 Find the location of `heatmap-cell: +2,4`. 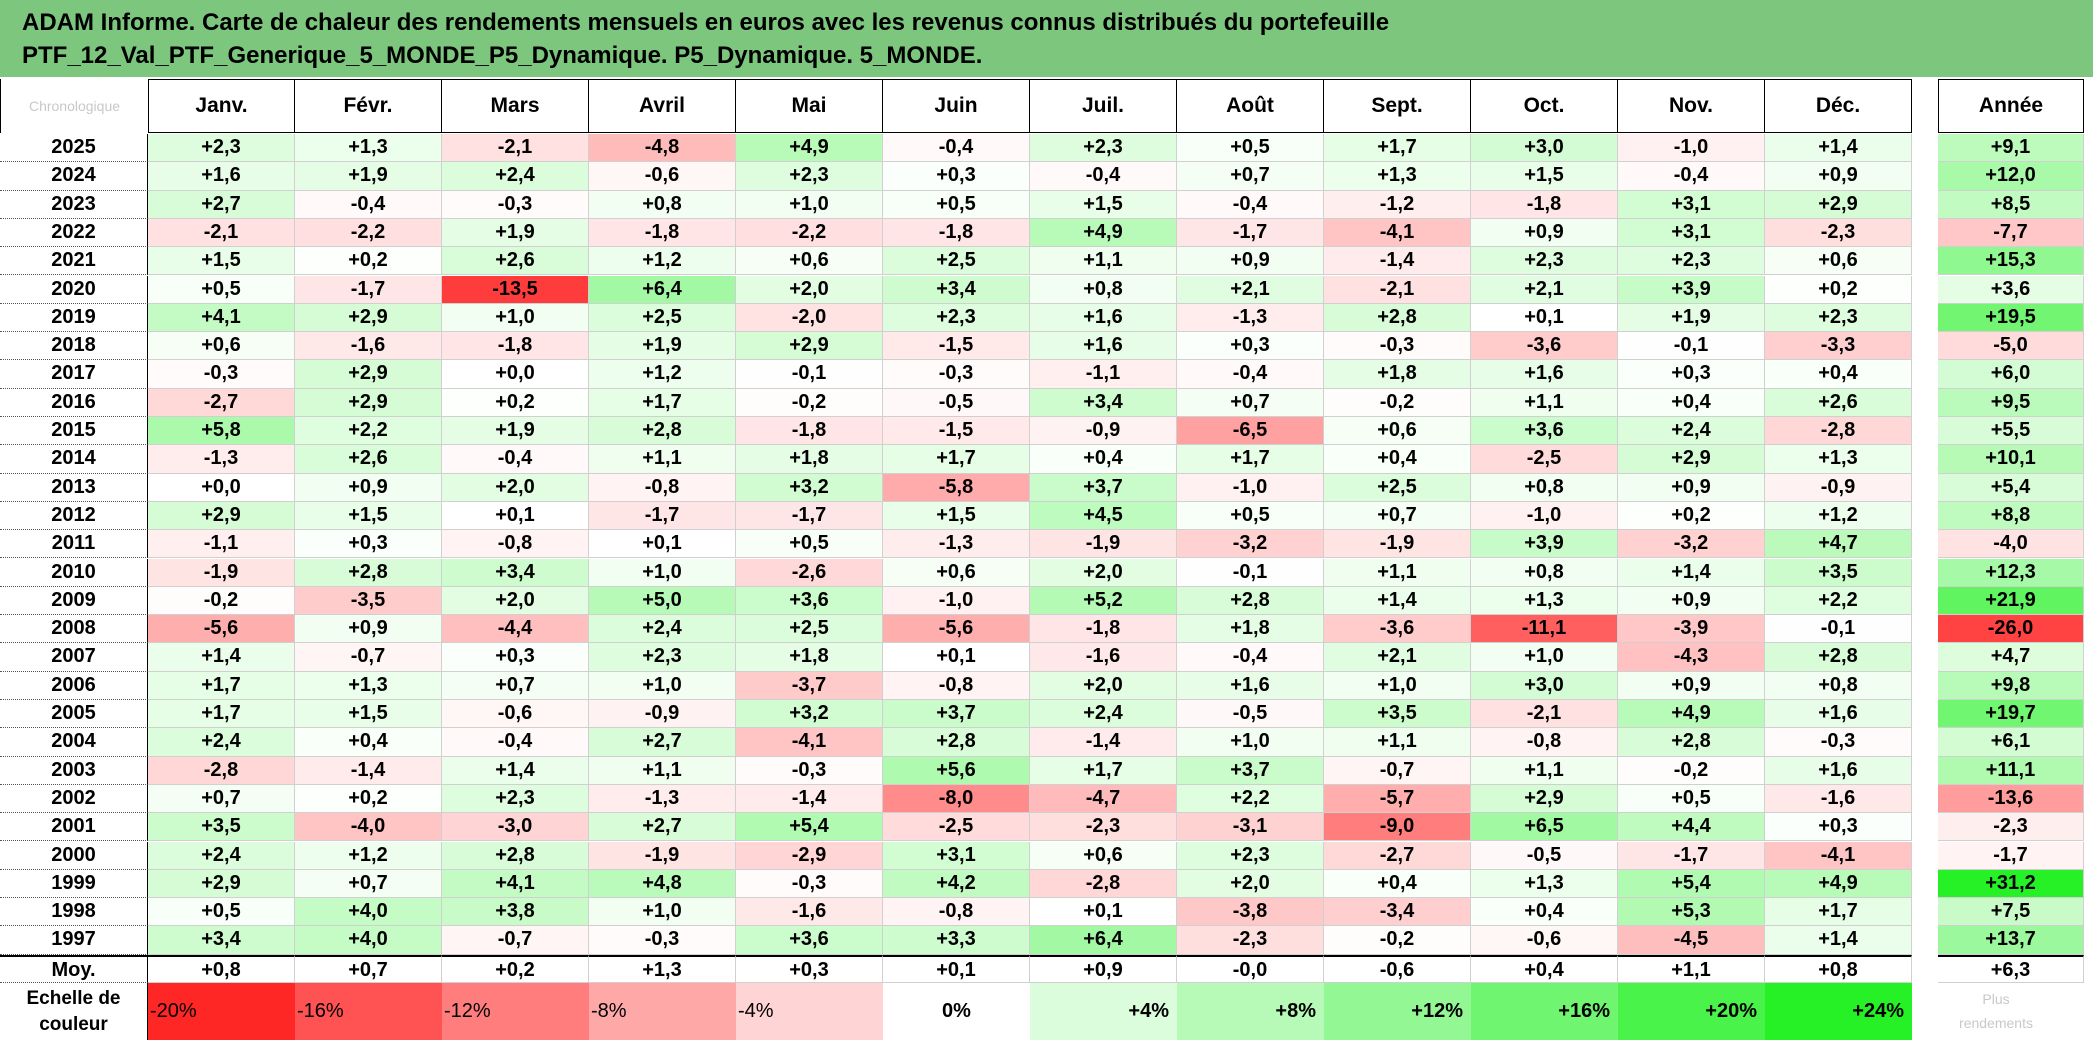

heatmap-cell: +2,4 is located at coordinates (515, 176).